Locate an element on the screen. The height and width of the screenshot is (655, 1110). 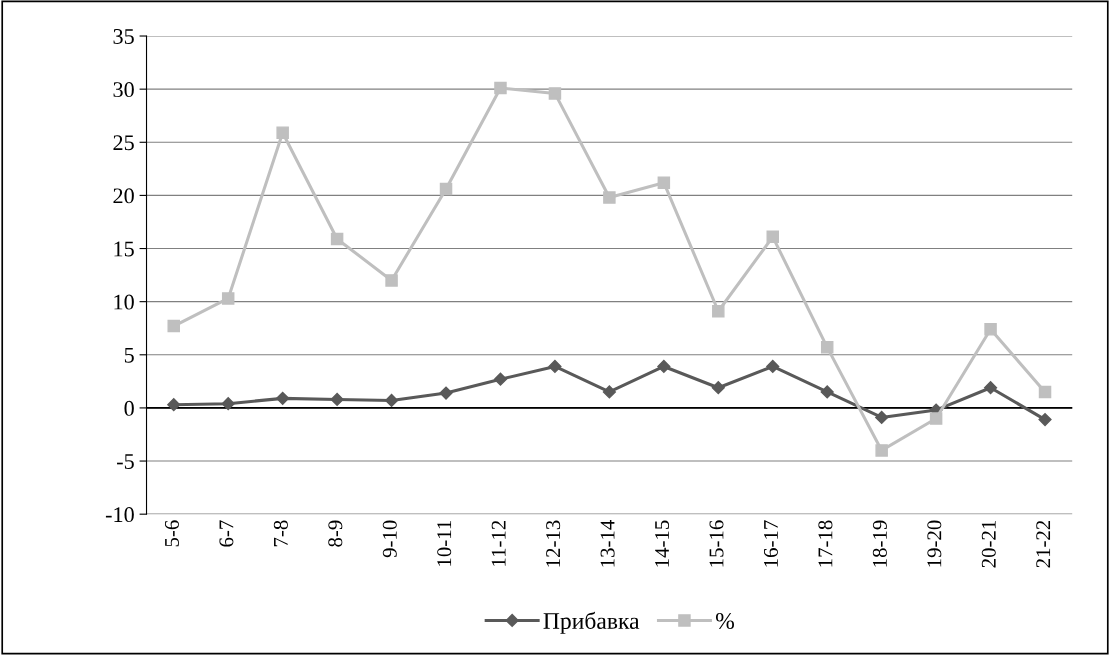
y-tick-label: -10 is located at coordinates (119, 515).